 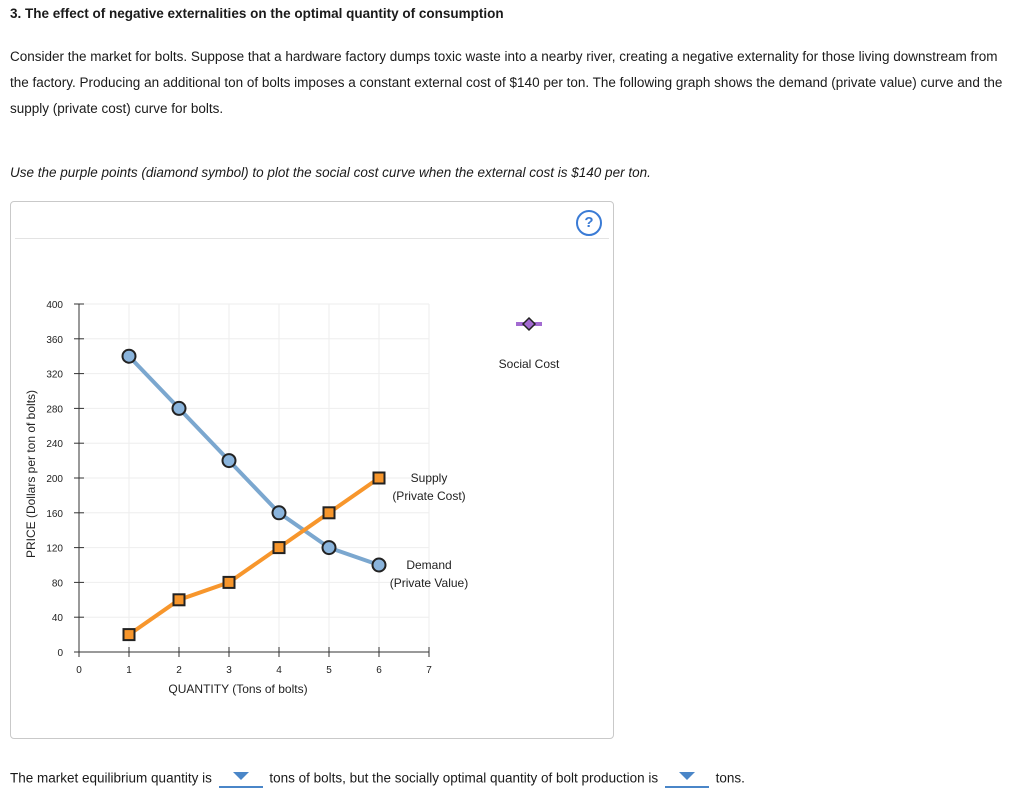 I want to click on x-tick-label: 7, so click(x=429, y=670).